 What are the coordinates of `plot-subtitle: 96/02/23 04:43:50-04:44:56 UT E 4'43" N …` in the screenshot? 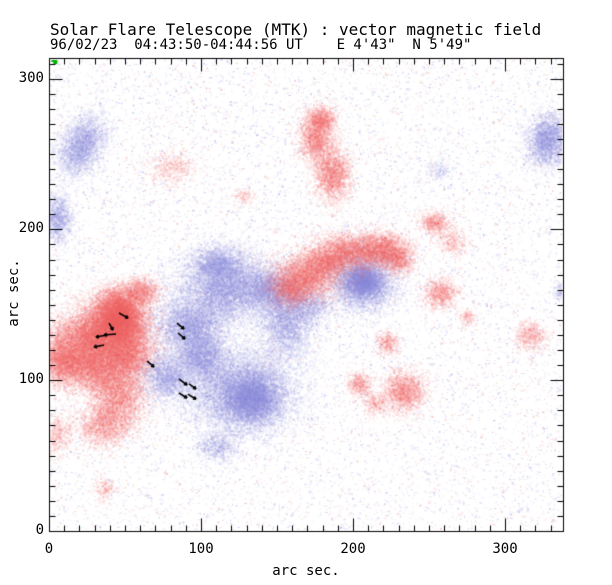 It's located at (261, 45).